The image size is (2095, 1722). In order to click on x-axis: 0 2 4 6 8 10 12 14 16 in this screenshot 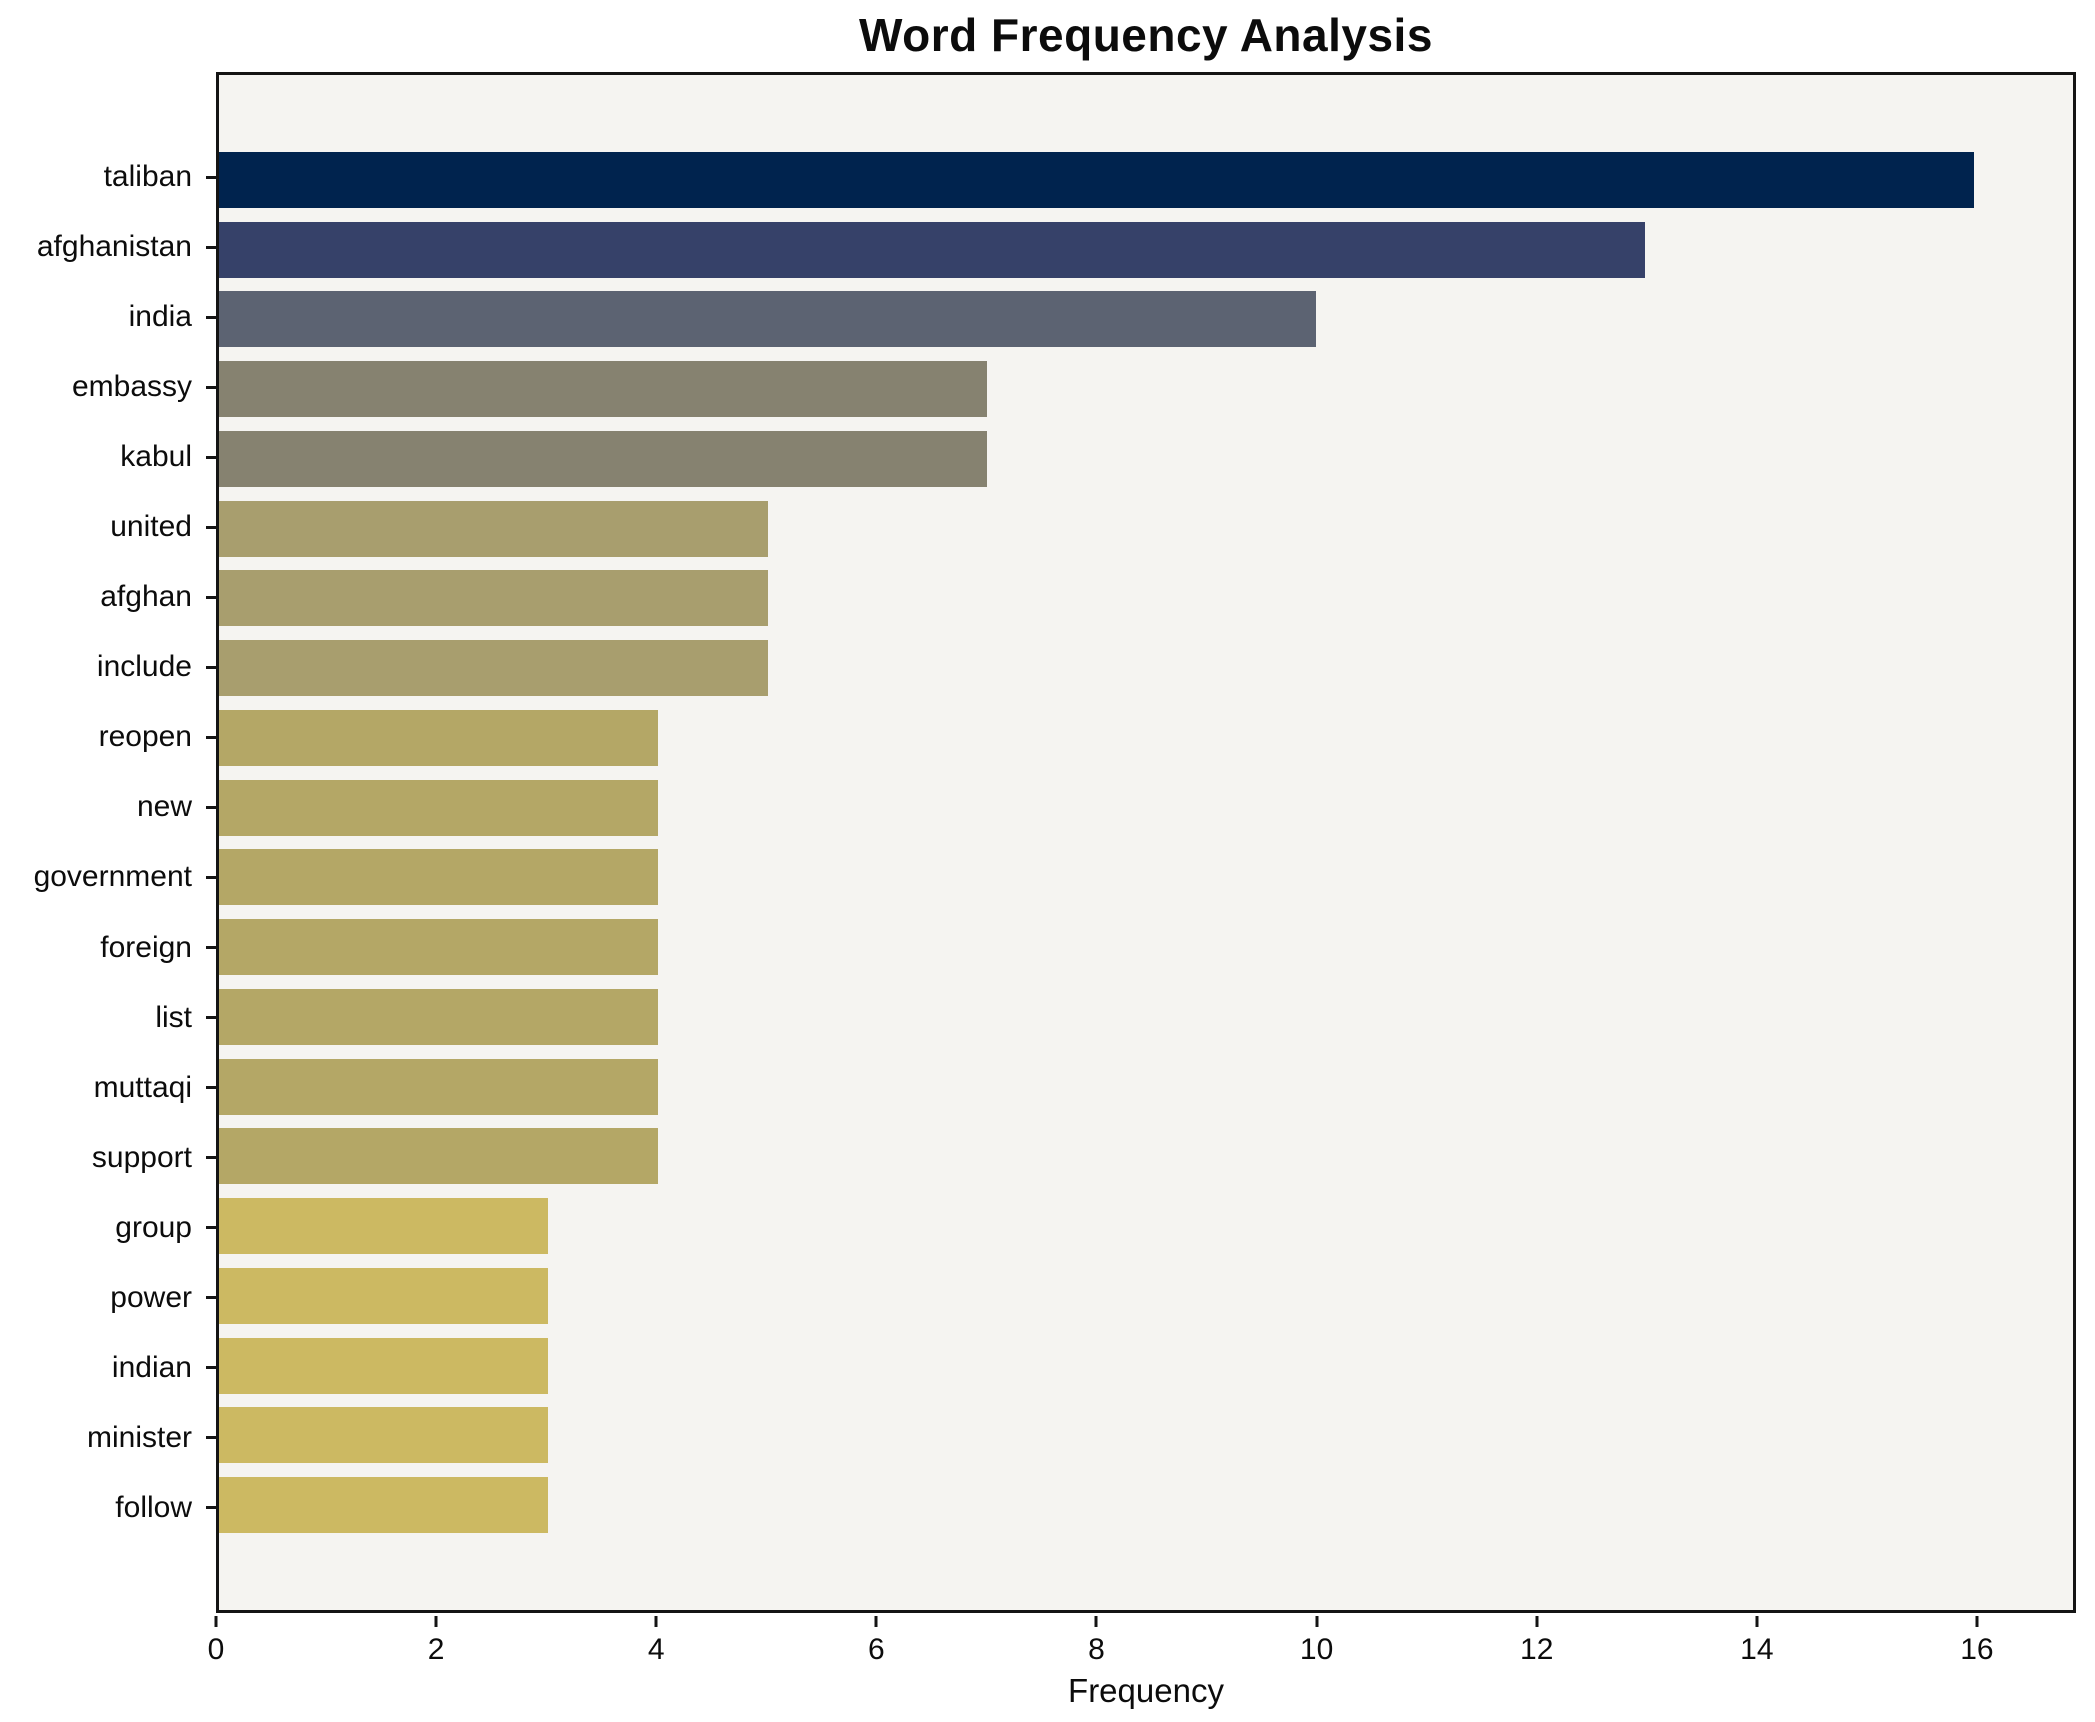, I will do `click(1142, 1639)`.